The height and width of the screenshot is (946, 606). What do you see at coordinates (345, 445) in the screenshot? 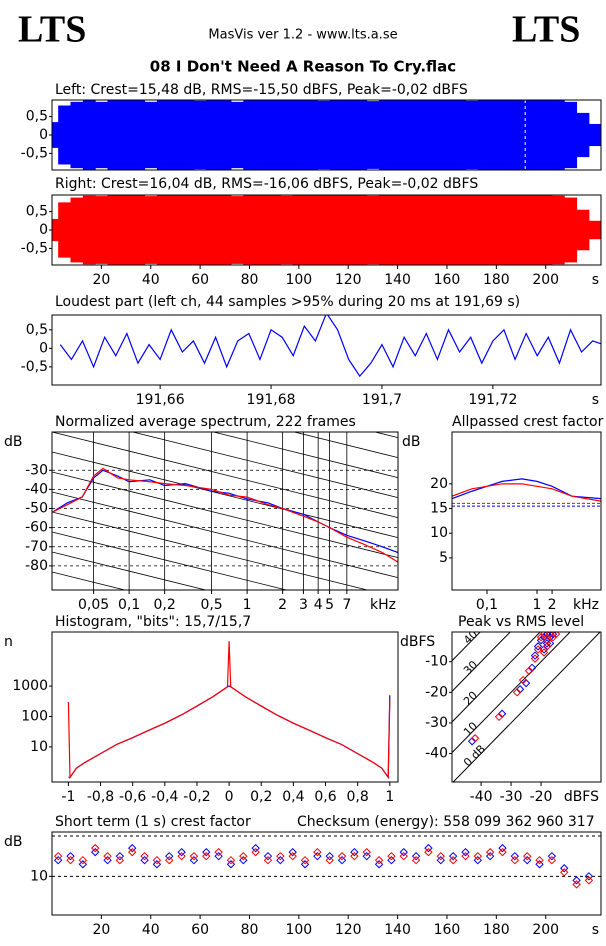
I see `slope-line` at bounding box center [345, 445].